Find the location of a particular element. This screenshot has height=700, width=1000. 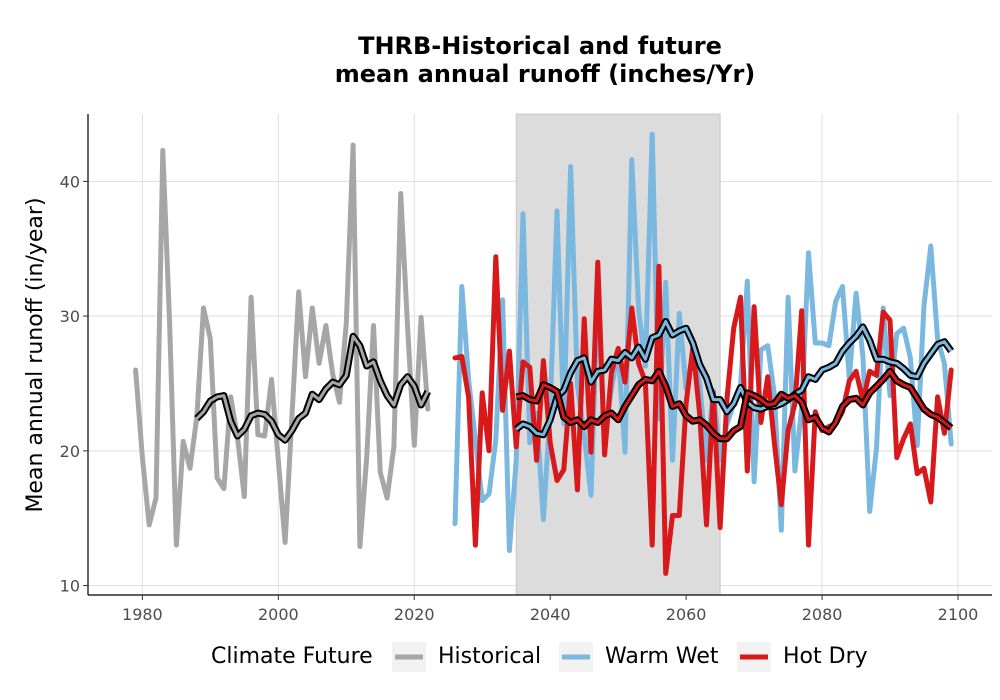

chart-title-line1: THRB-Historical and future is located at coordinates (540, 46).